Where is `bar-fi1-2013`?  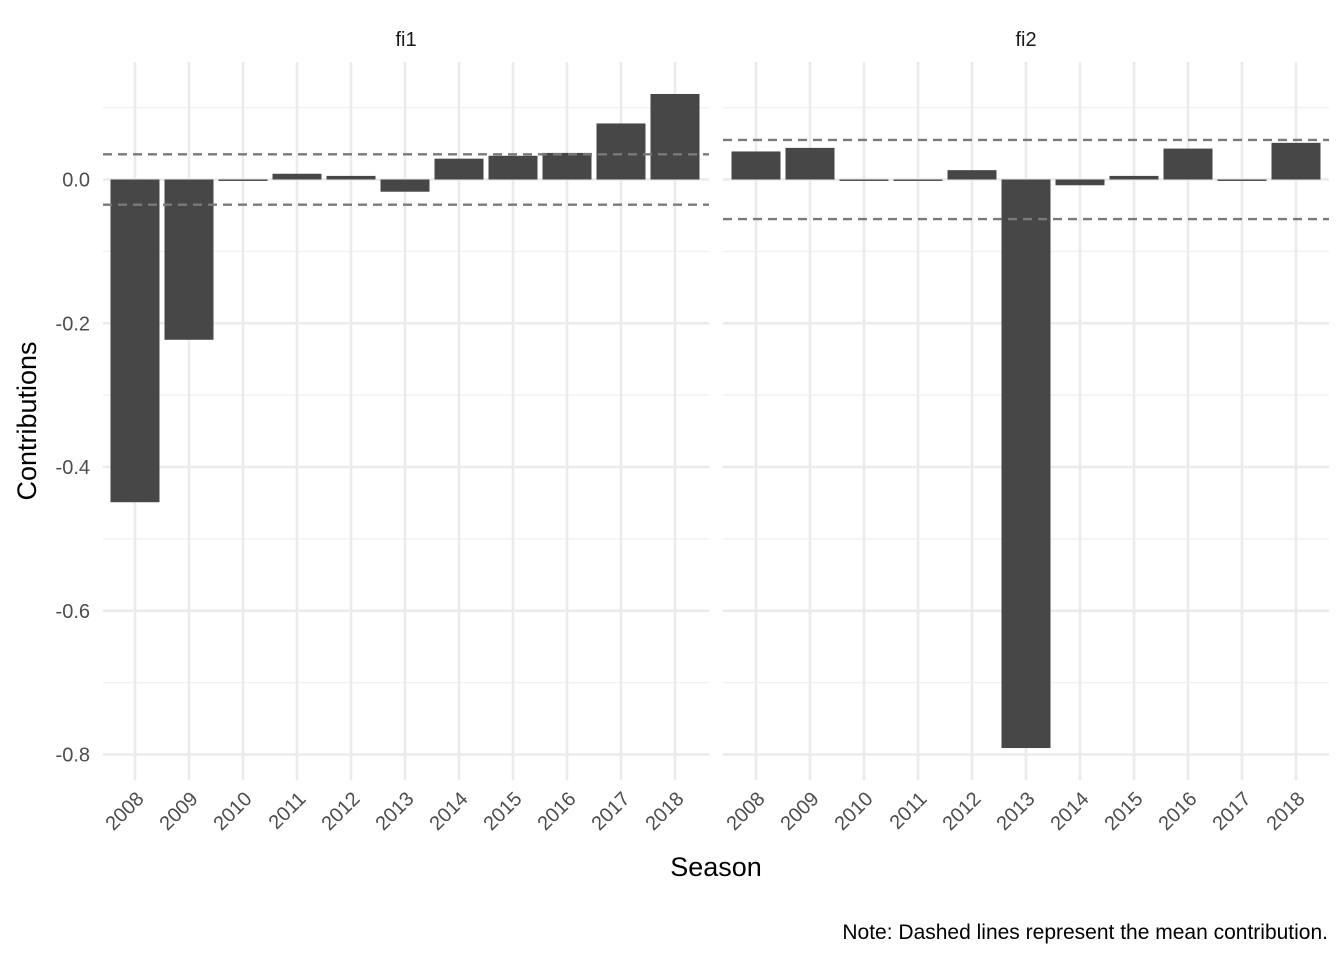 bar-fi1-2013 is located at coordinates (405, 185).